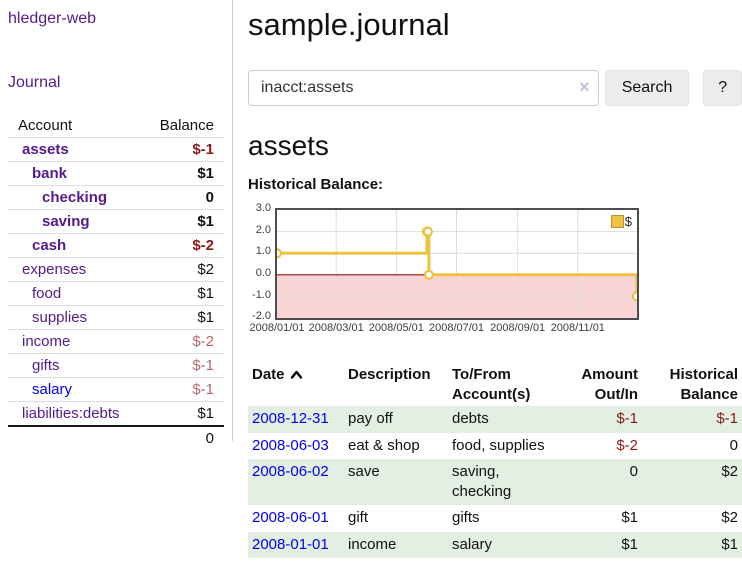 This screenshot has width=742, height=582. Describe the element at coordinates (733, 445) in the screenshot. I see `transaction-balance: 0` at that location.